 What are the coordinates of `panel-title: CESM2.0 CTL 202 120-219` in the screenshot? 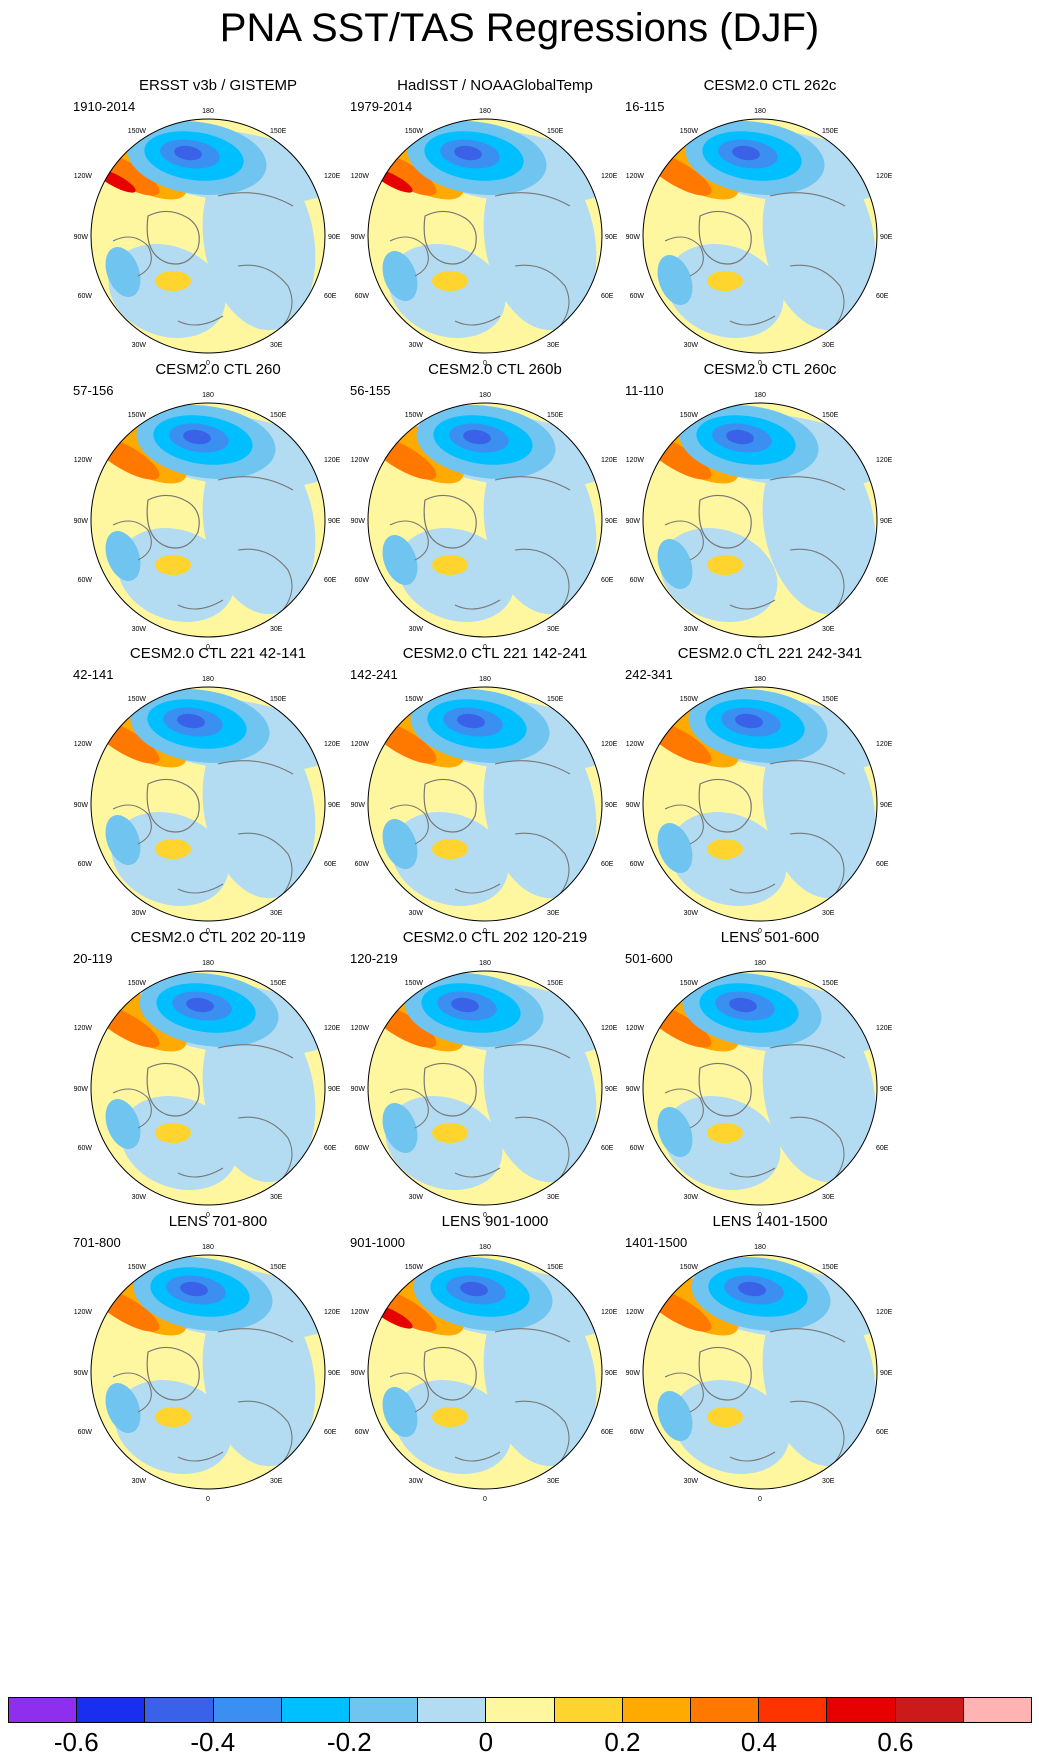 It's located at (495, 937).